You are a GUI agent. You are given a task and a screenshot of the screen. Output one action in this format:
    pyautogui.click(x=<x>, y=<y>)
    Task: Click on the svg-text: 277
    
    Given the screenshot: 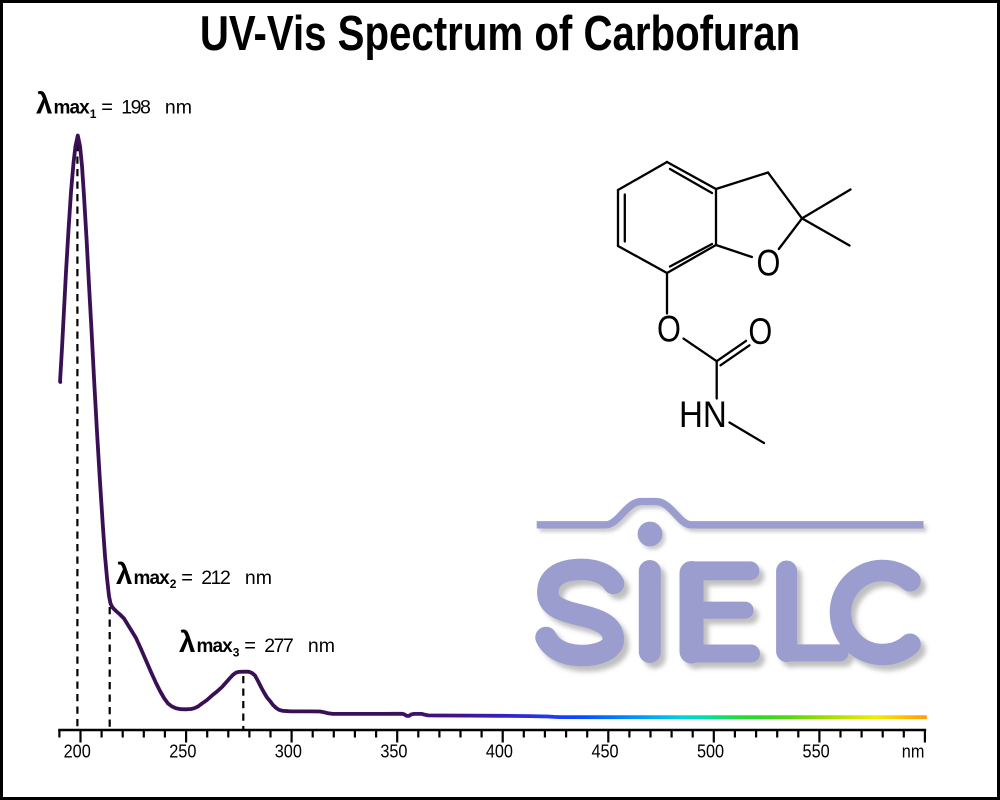 What is the action you would take?
    pyautogui.click(x=278, y=646)
    